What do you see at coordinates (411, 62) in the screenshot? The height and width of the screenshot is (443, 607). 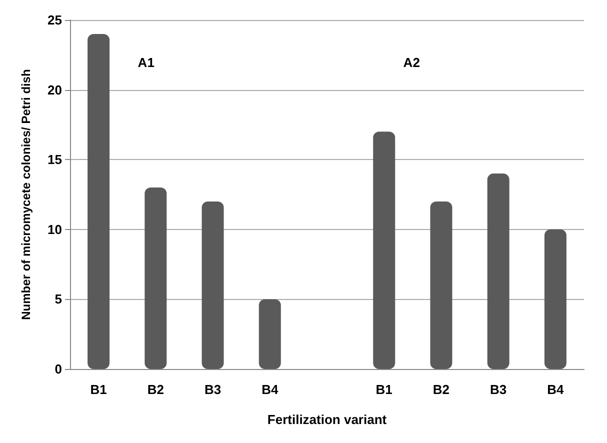 I see `annotation: A2` at bounding box center [411, 62].